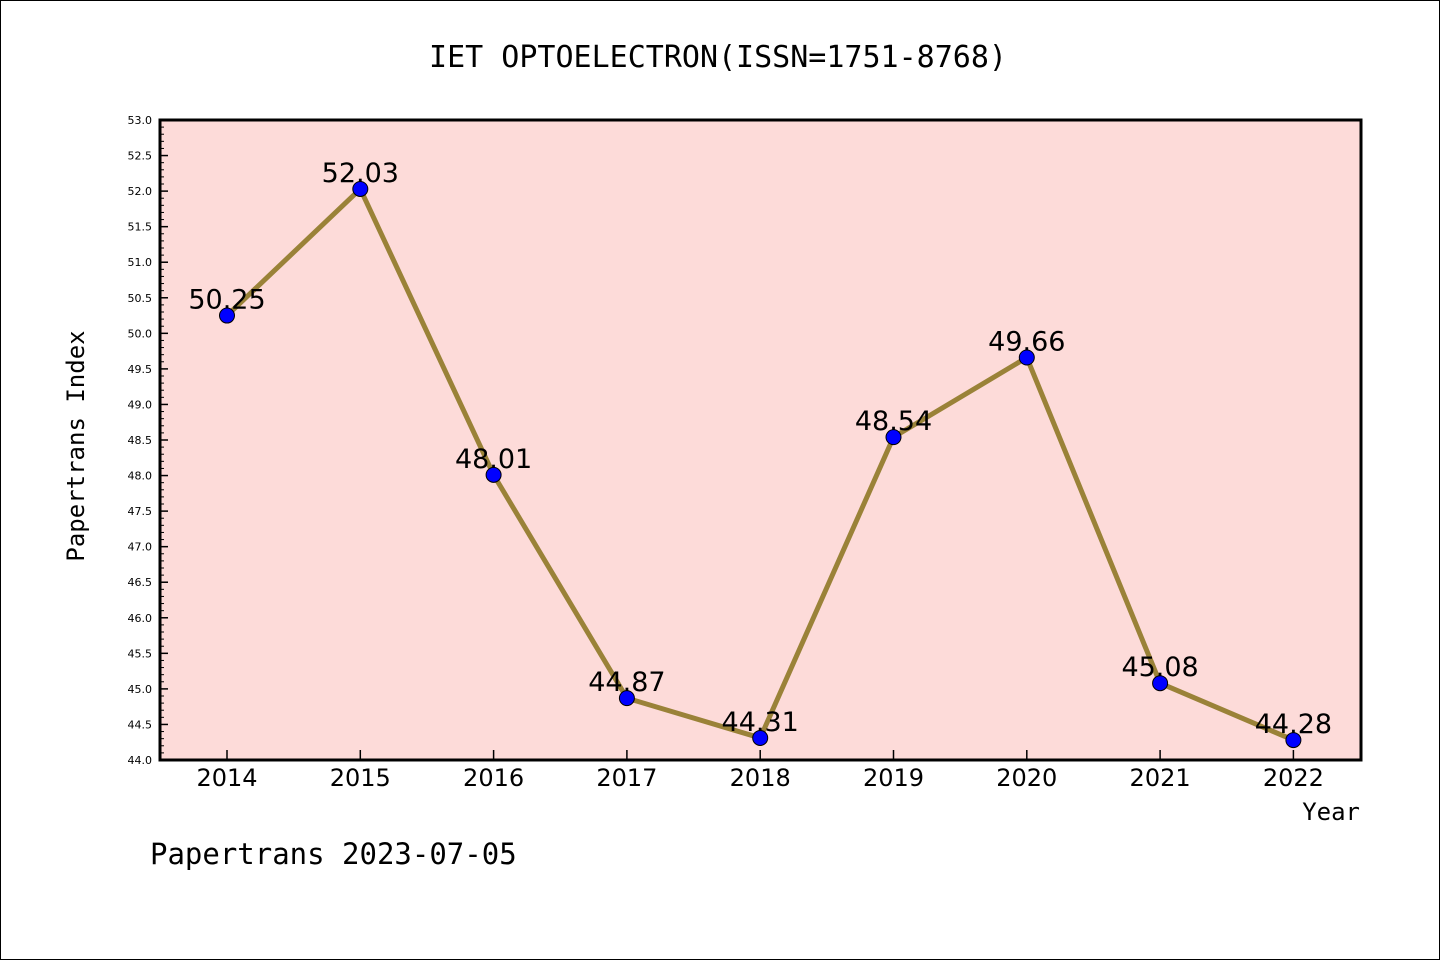 The image size is (1440, 960). What do you see at coordinates (893, 778) in the screenshot?
I see `x-tick-label: 2019` at bounding box center [893, 778].